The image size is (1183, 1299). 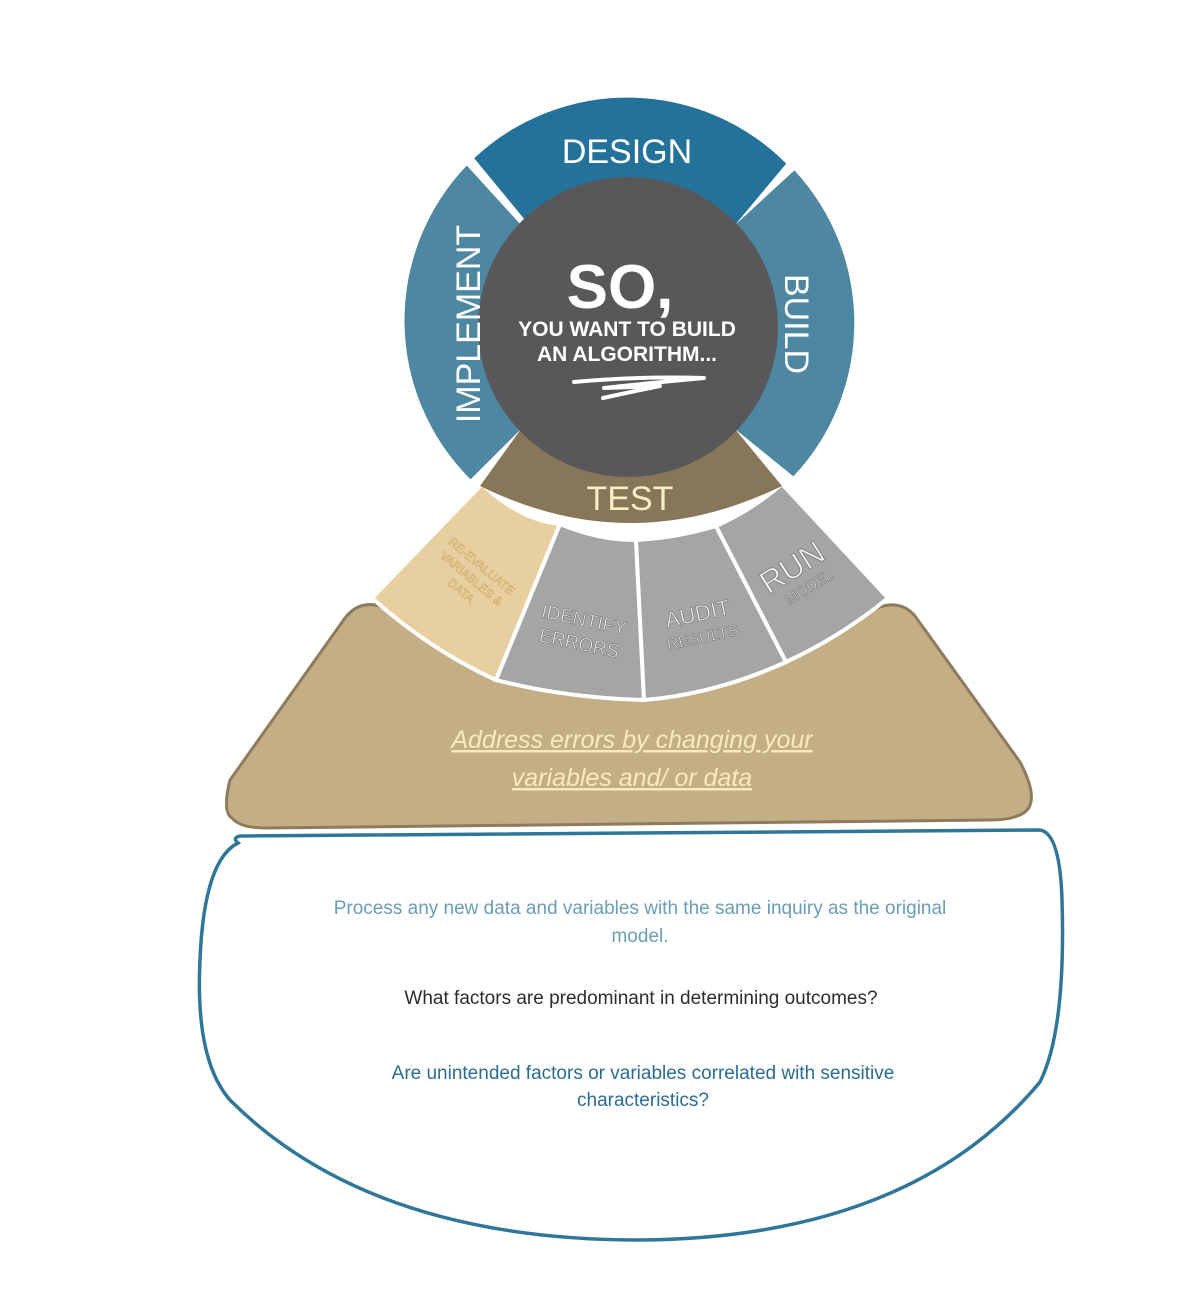 What do you see at coordinates (630, 499) in the screenshot?
I see `segment-test-label: TEST` at bounding box center [630, 499].